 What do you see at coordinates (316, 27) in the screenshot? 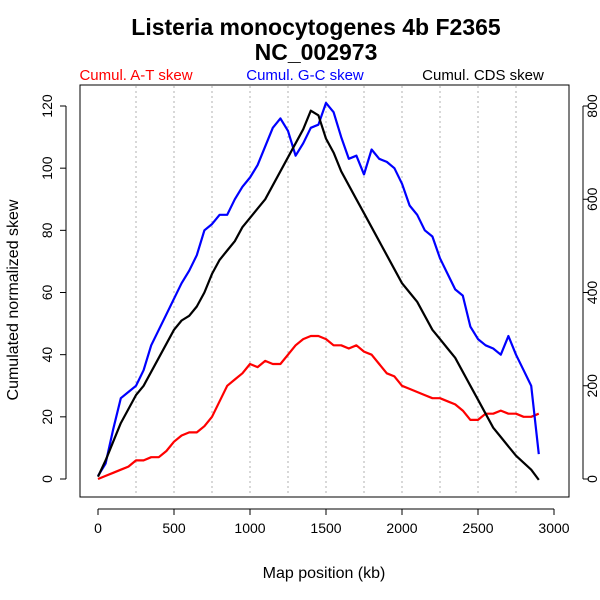
I see `chart-title: Listeria monocytogenes 4b F2365` at bounding box center [316, 27].